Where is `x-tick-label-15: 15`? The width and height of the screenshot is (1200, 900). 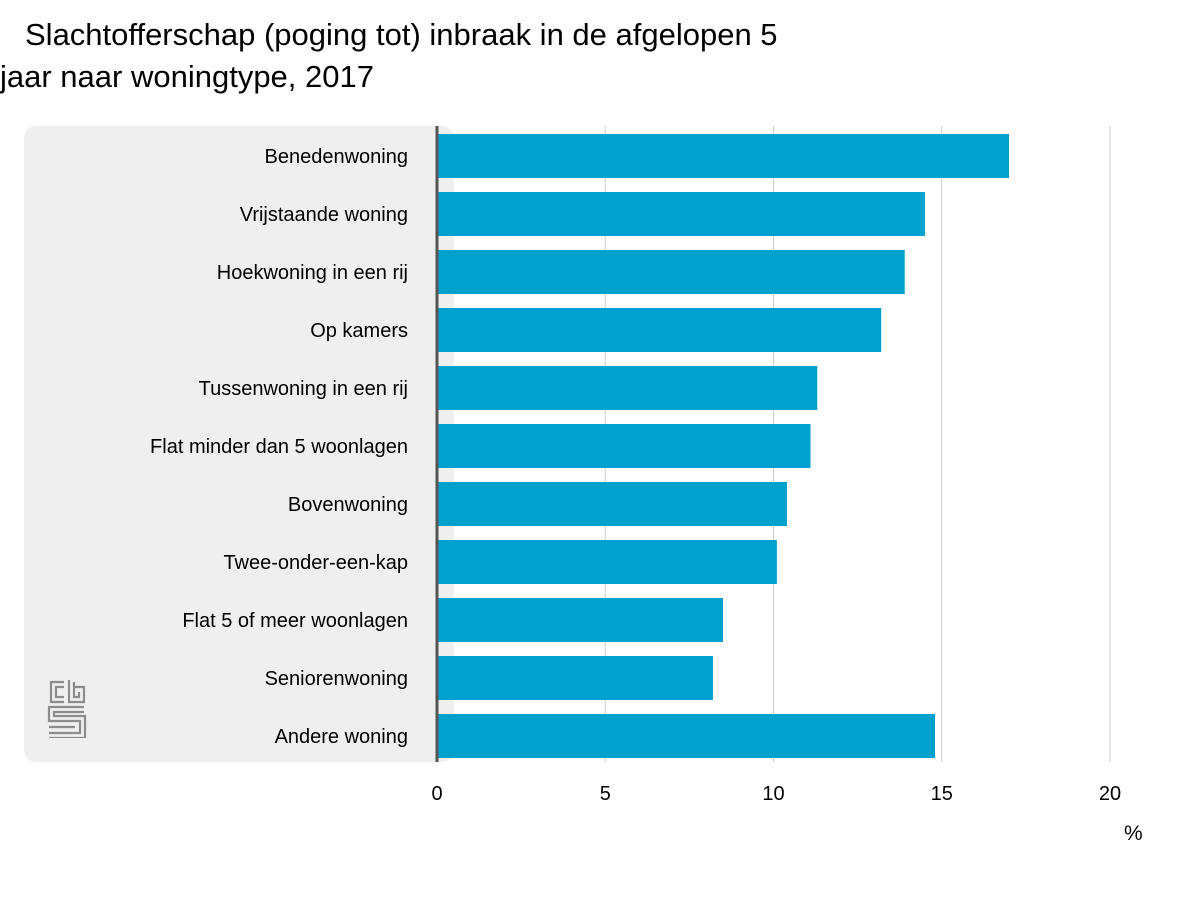 x-tick-label-15: 15 is located at coordinates (942, 794).